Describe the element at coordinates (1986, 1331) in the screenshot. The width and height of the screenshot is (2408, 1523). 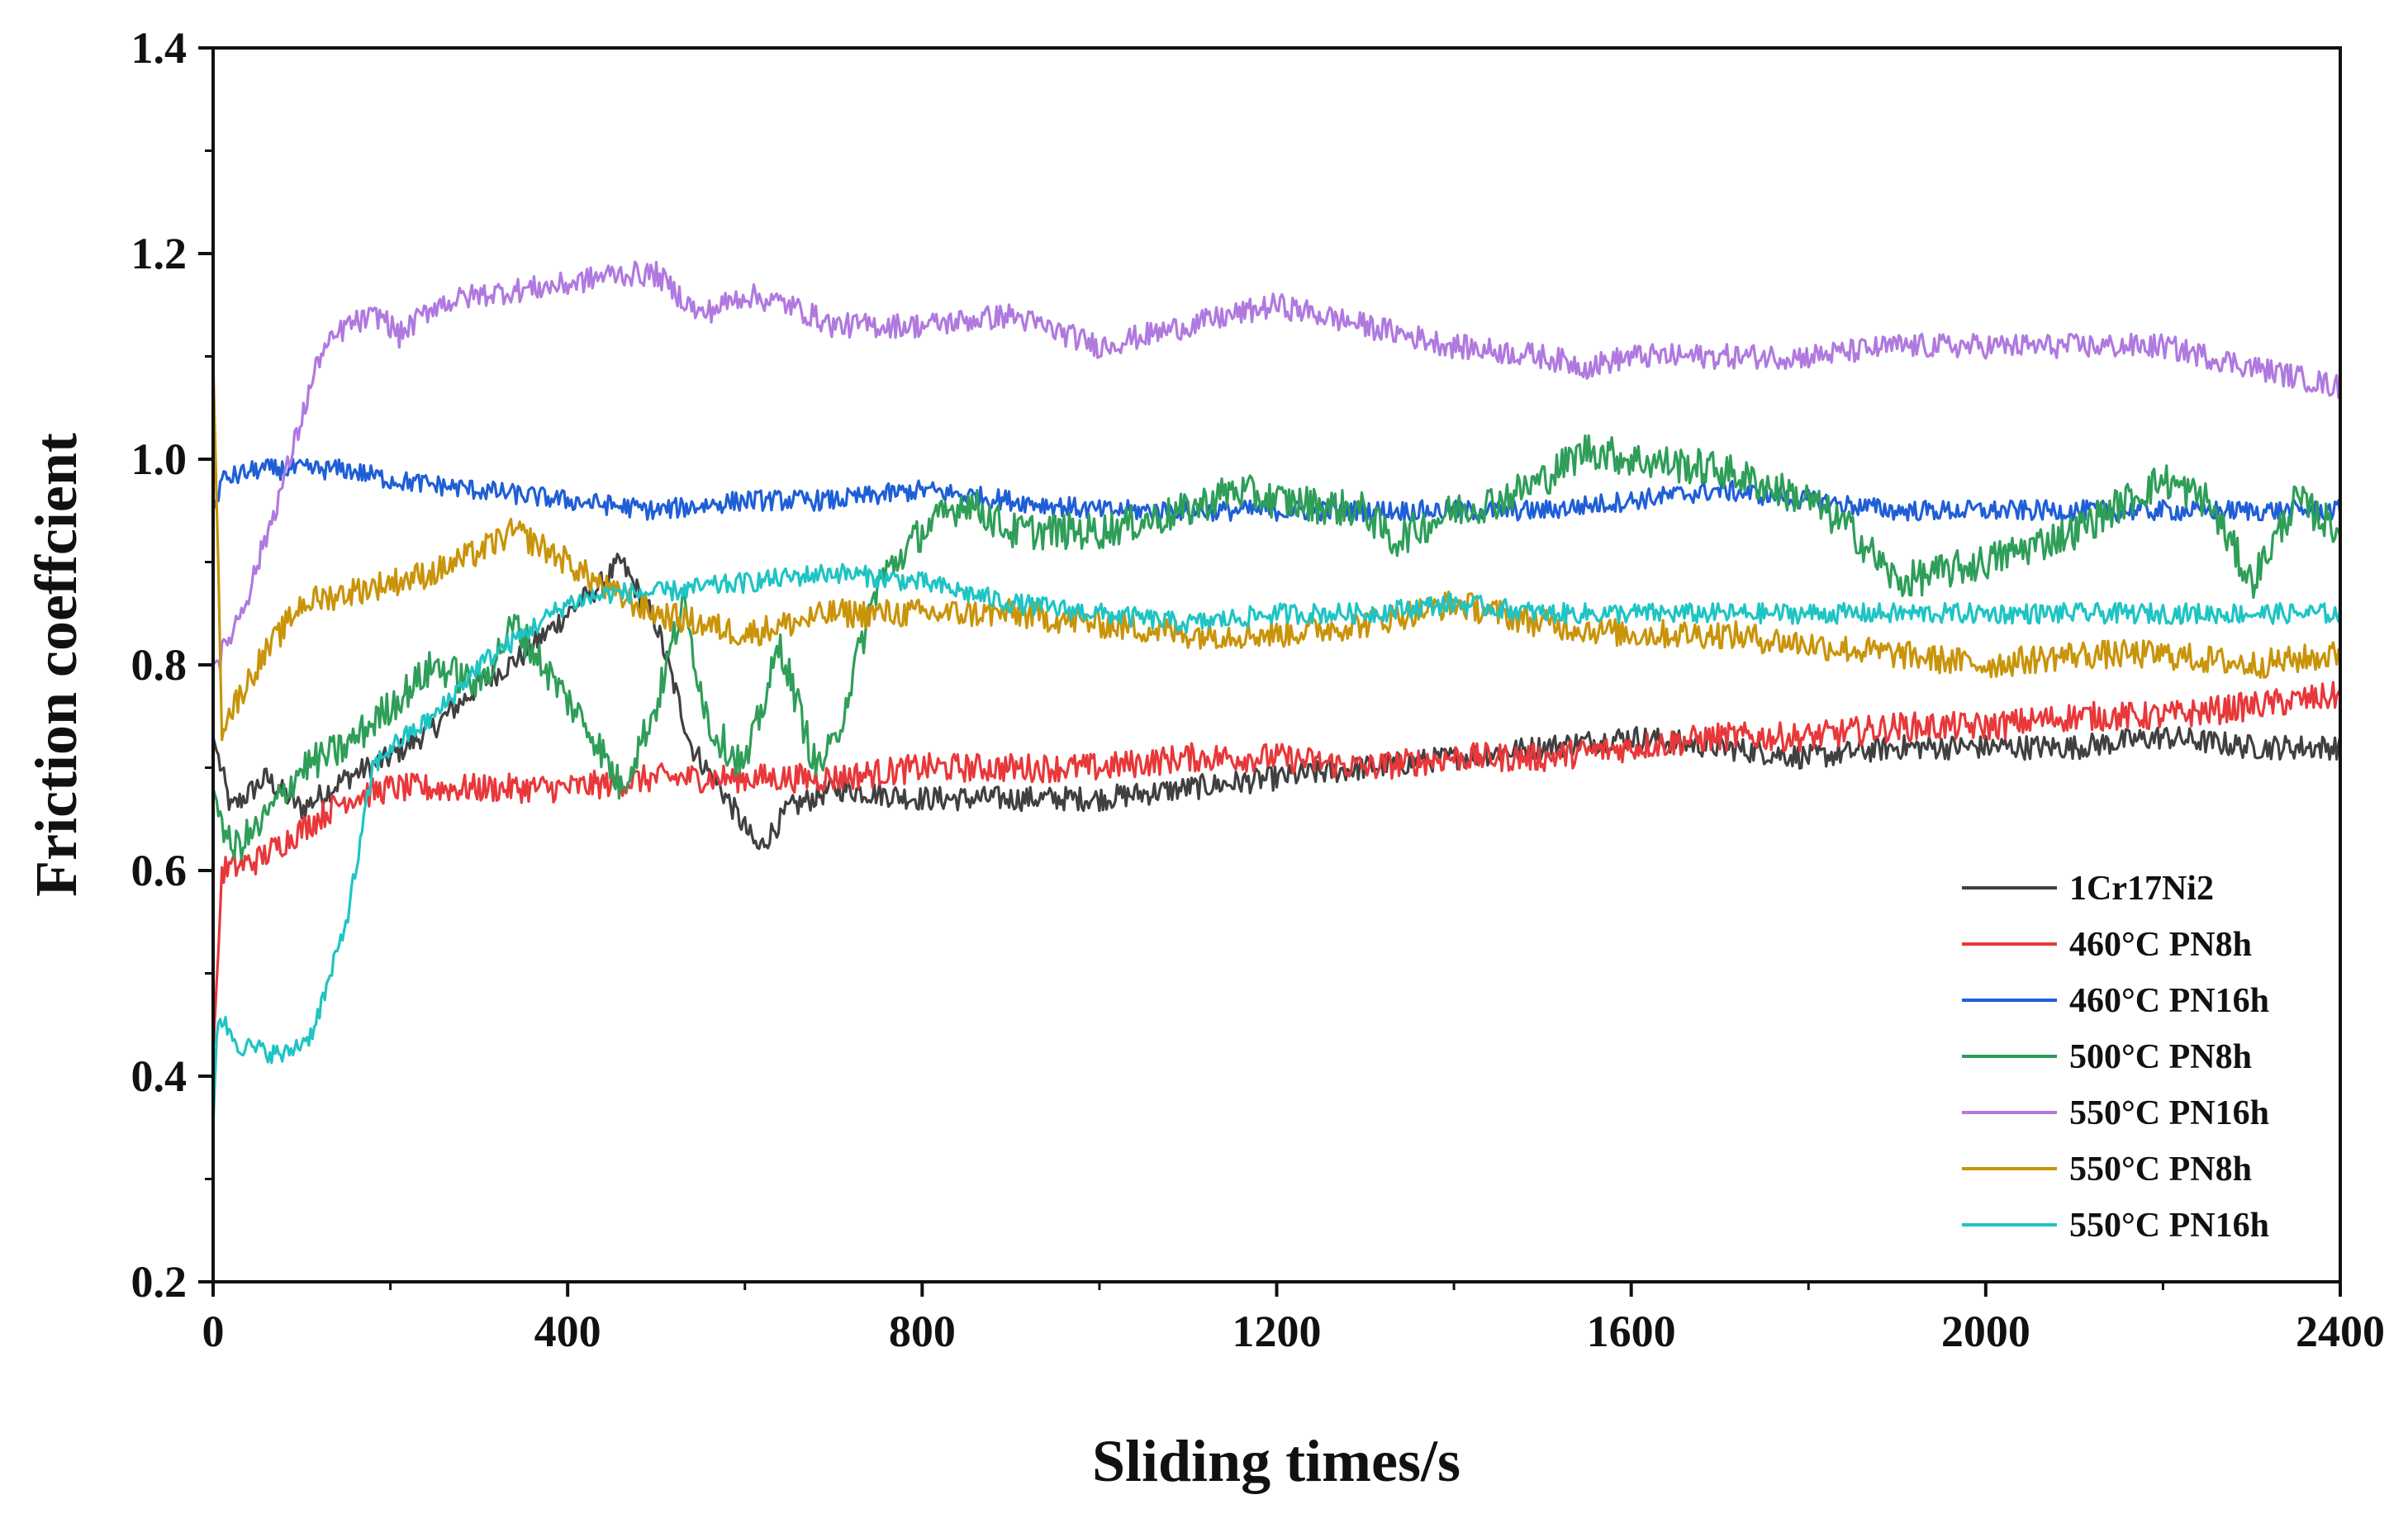
I see `x-tick-label: 2000` at that location.